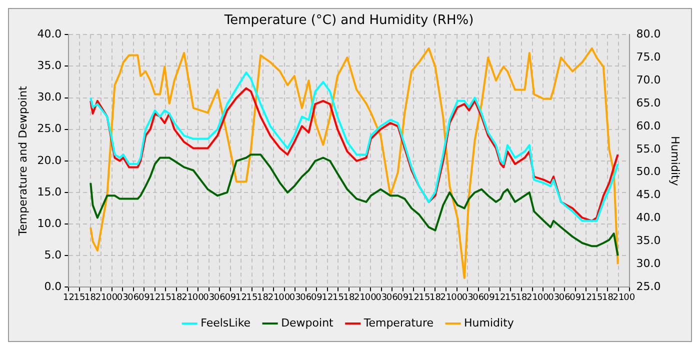 The height and width of the screenshot is (350, 700). Describe the element at coordinates (307, 323) in the screenshot. I see `legend-label: Dewpoint` at that location.